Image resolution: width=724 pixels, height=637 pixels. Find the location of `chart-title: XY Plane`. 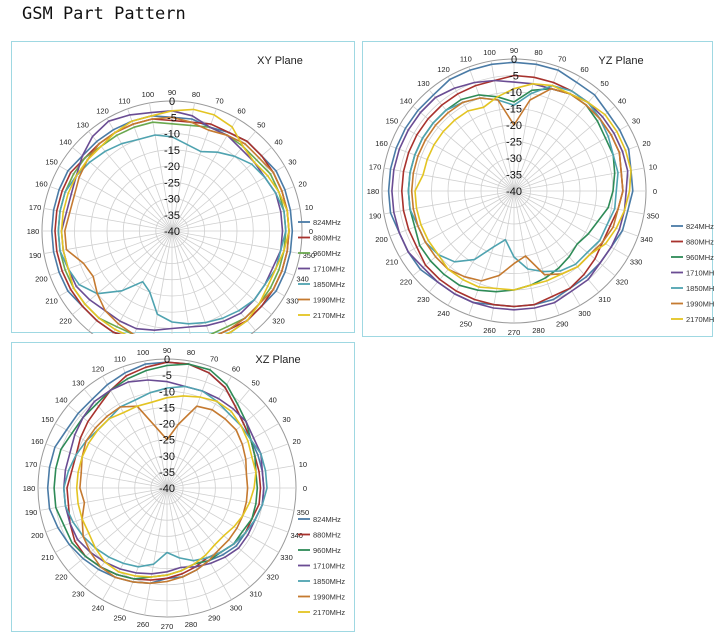

chart-title: XY Plane is located at coordinates (280, 61).